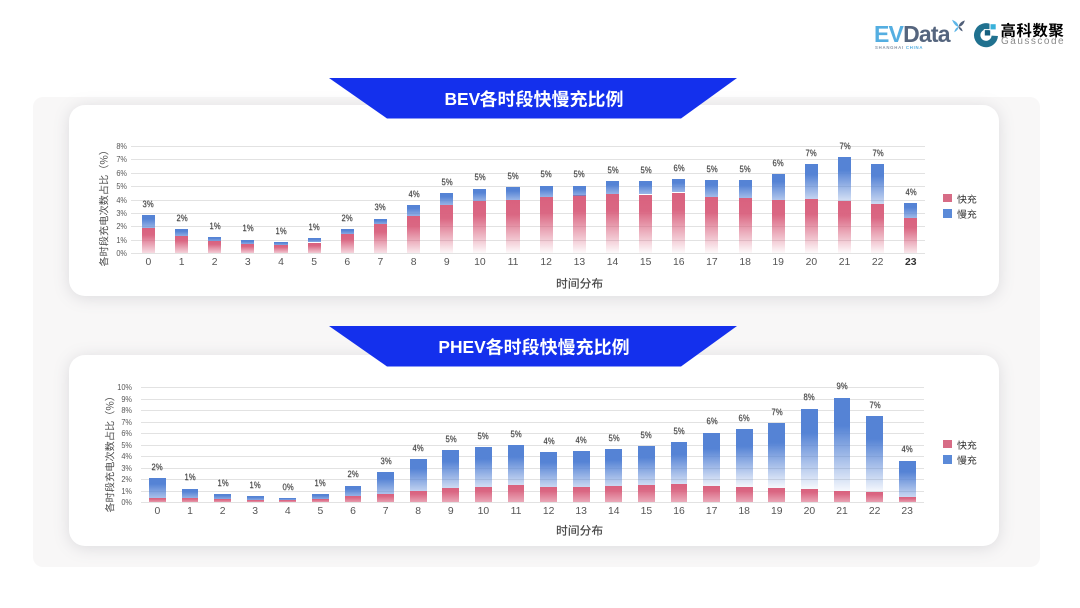  What do you see at coordinates (462, 347) in the screenshot?
I see `svg-text: PHEV` at bounding box center [462, 347].